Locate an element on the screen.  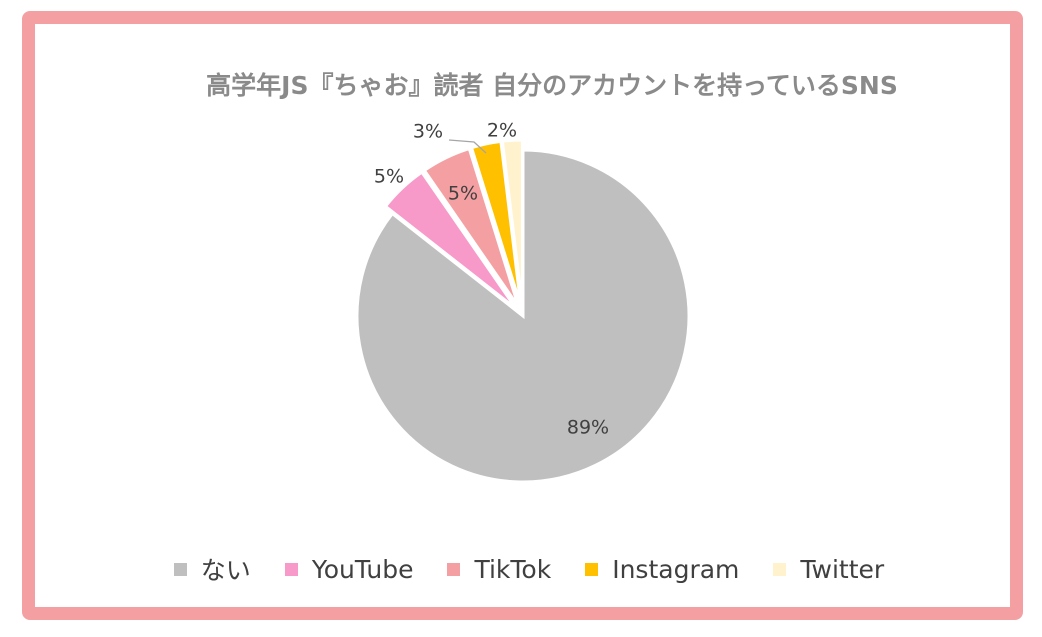
data-label-2: 5% is located at coordinates (389, 177).